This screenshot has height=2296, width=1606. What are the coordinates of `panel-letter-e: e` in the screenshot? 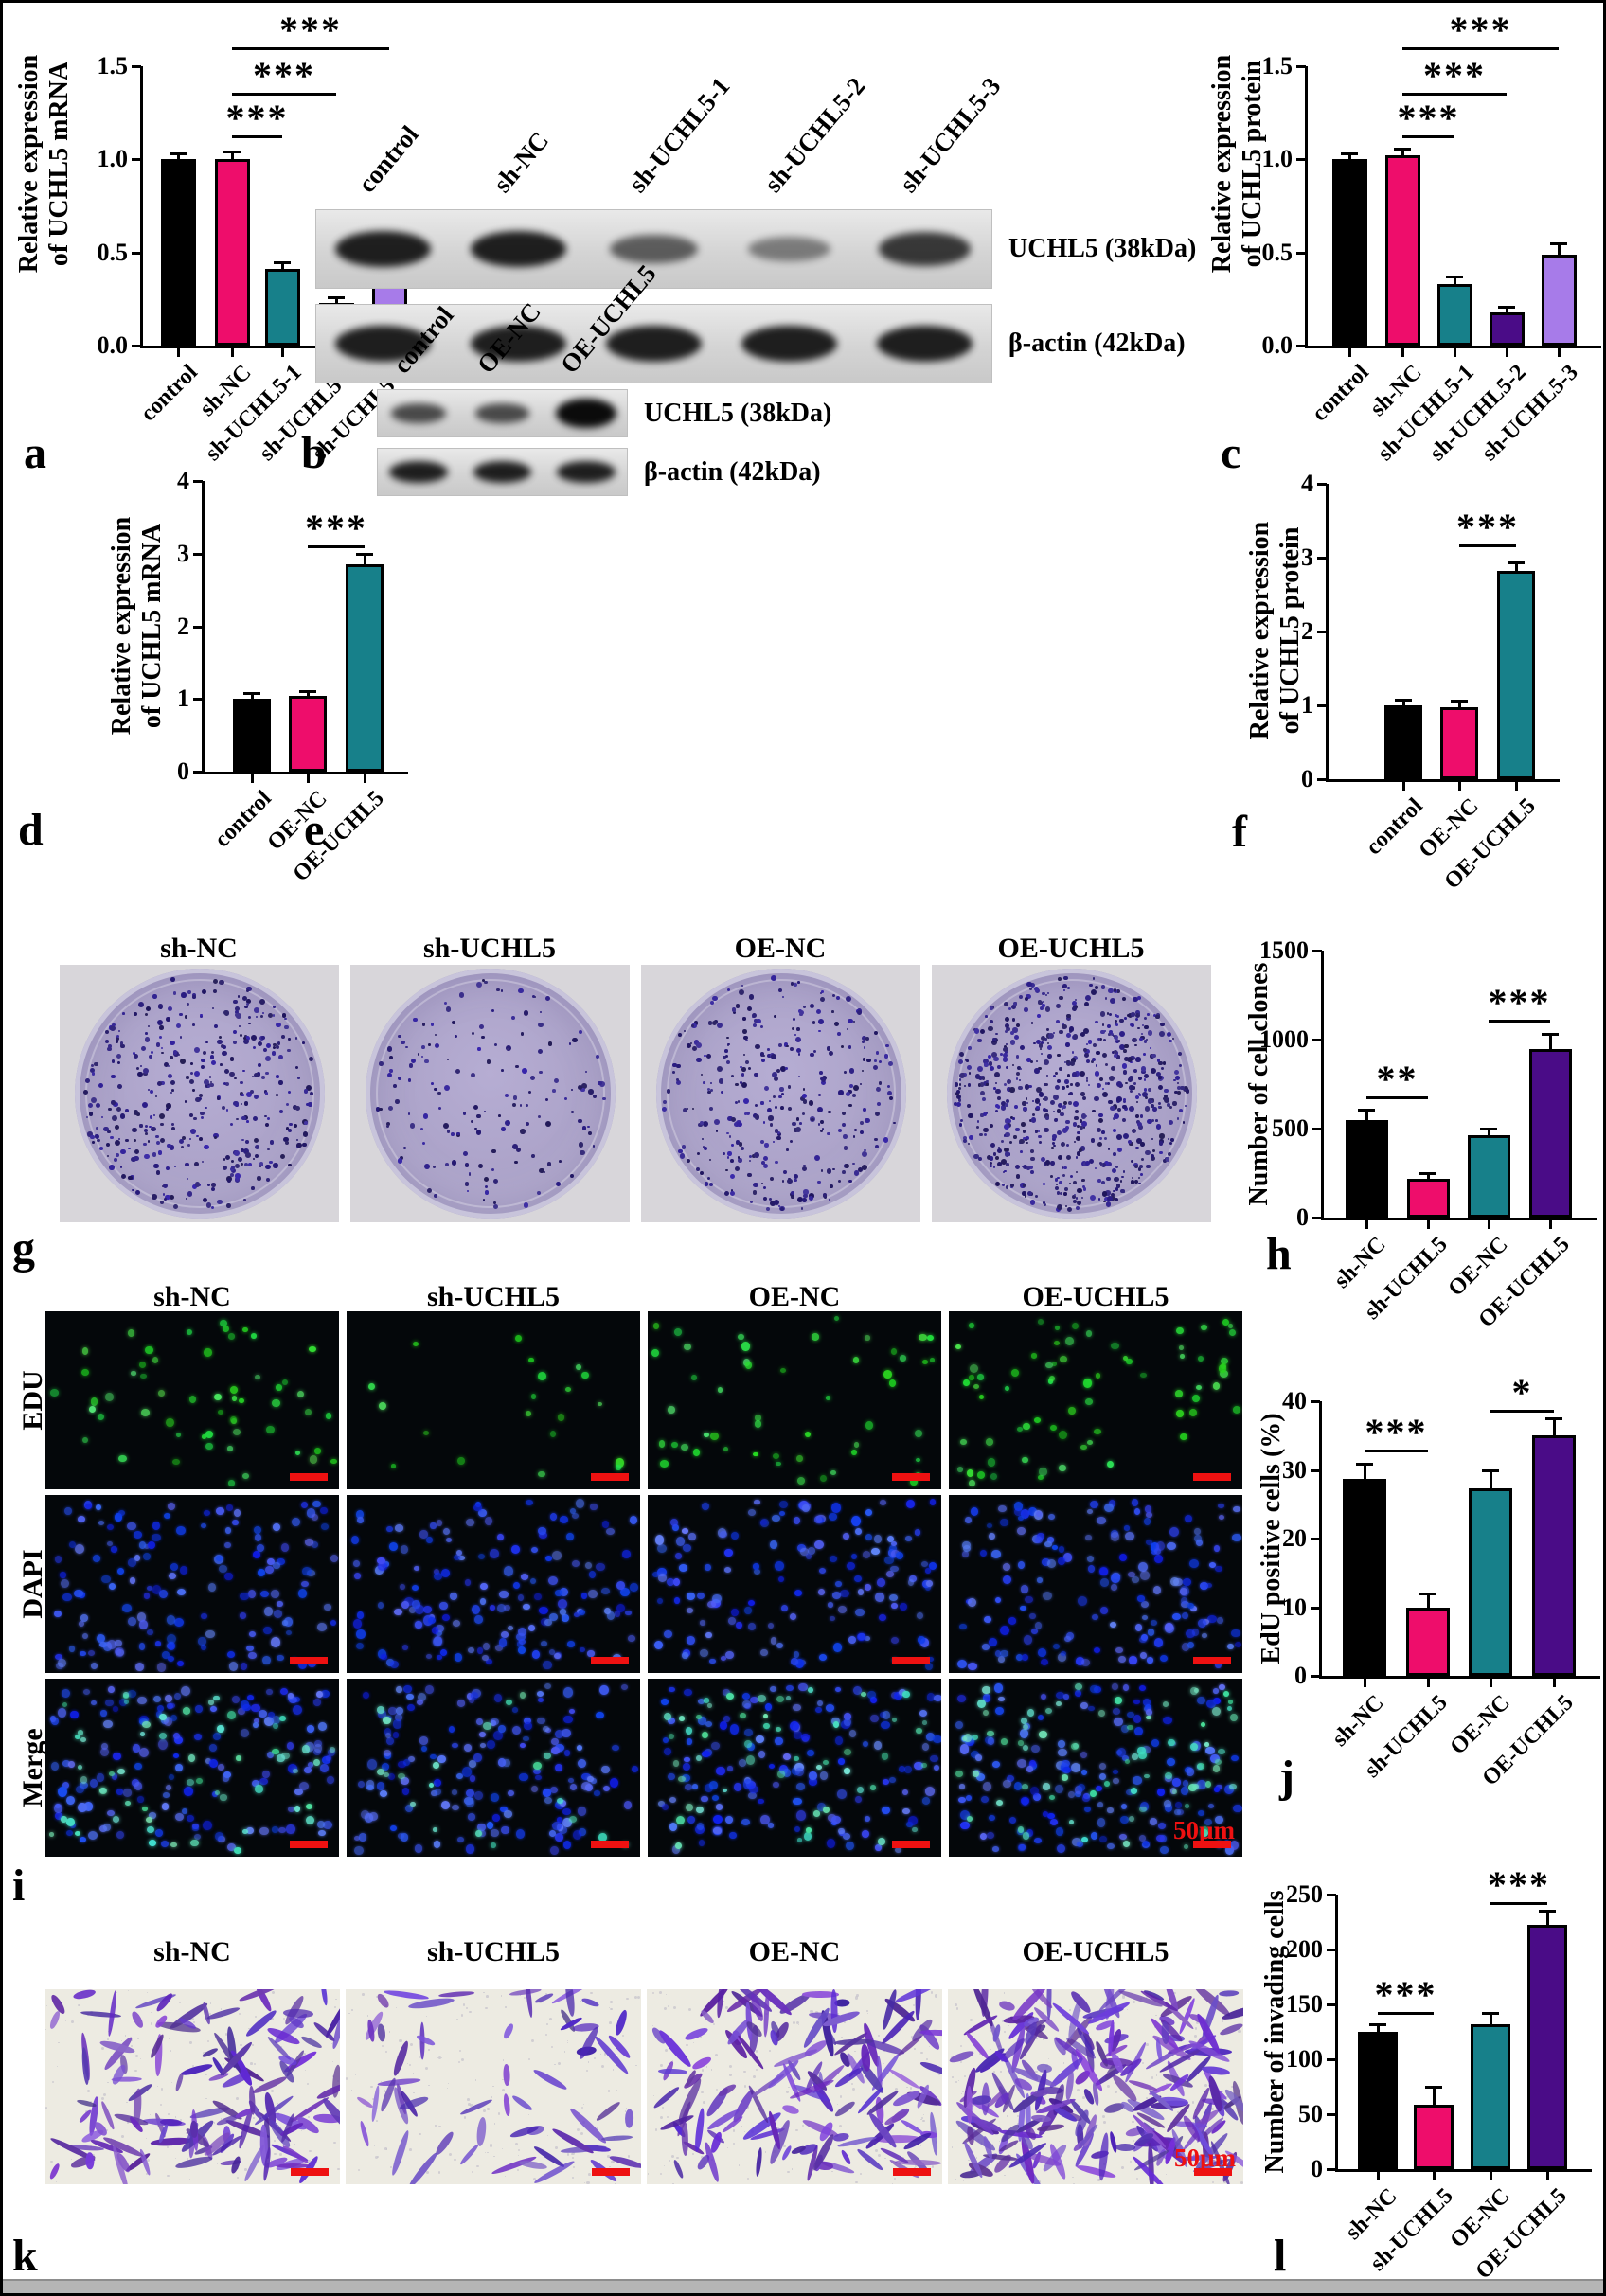 It's located at (314, 830).